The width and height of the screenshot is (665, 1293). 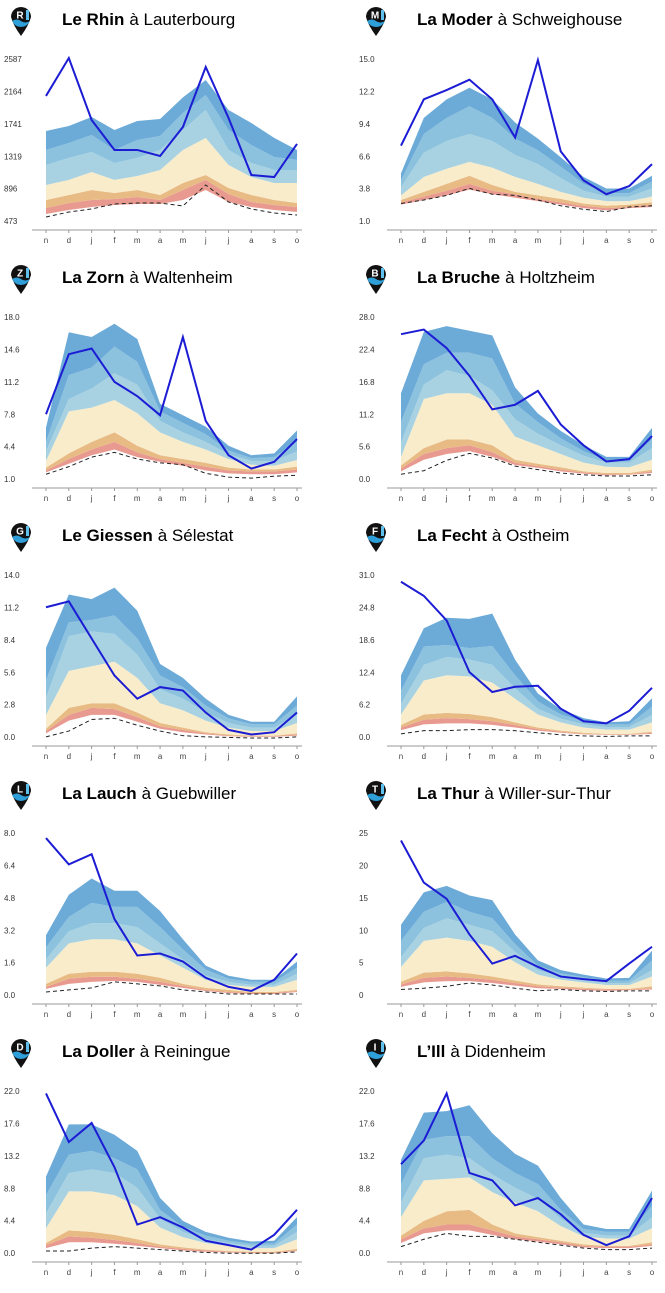 I want to click on y-tick-label: 1.0, so click(x=10, y=479).